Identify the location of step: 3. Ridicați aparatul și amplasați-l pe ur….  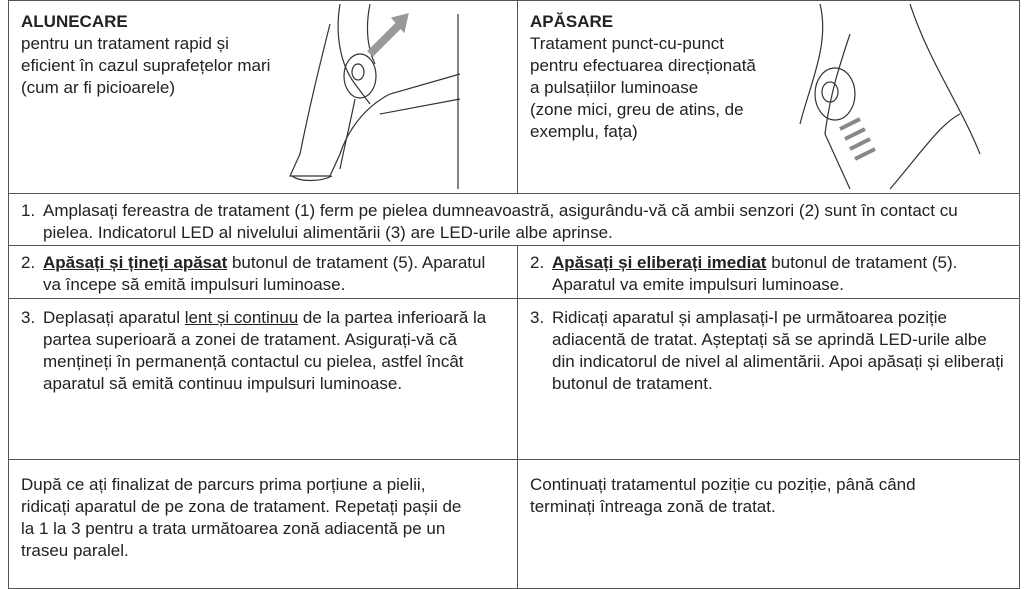
(768, 351).